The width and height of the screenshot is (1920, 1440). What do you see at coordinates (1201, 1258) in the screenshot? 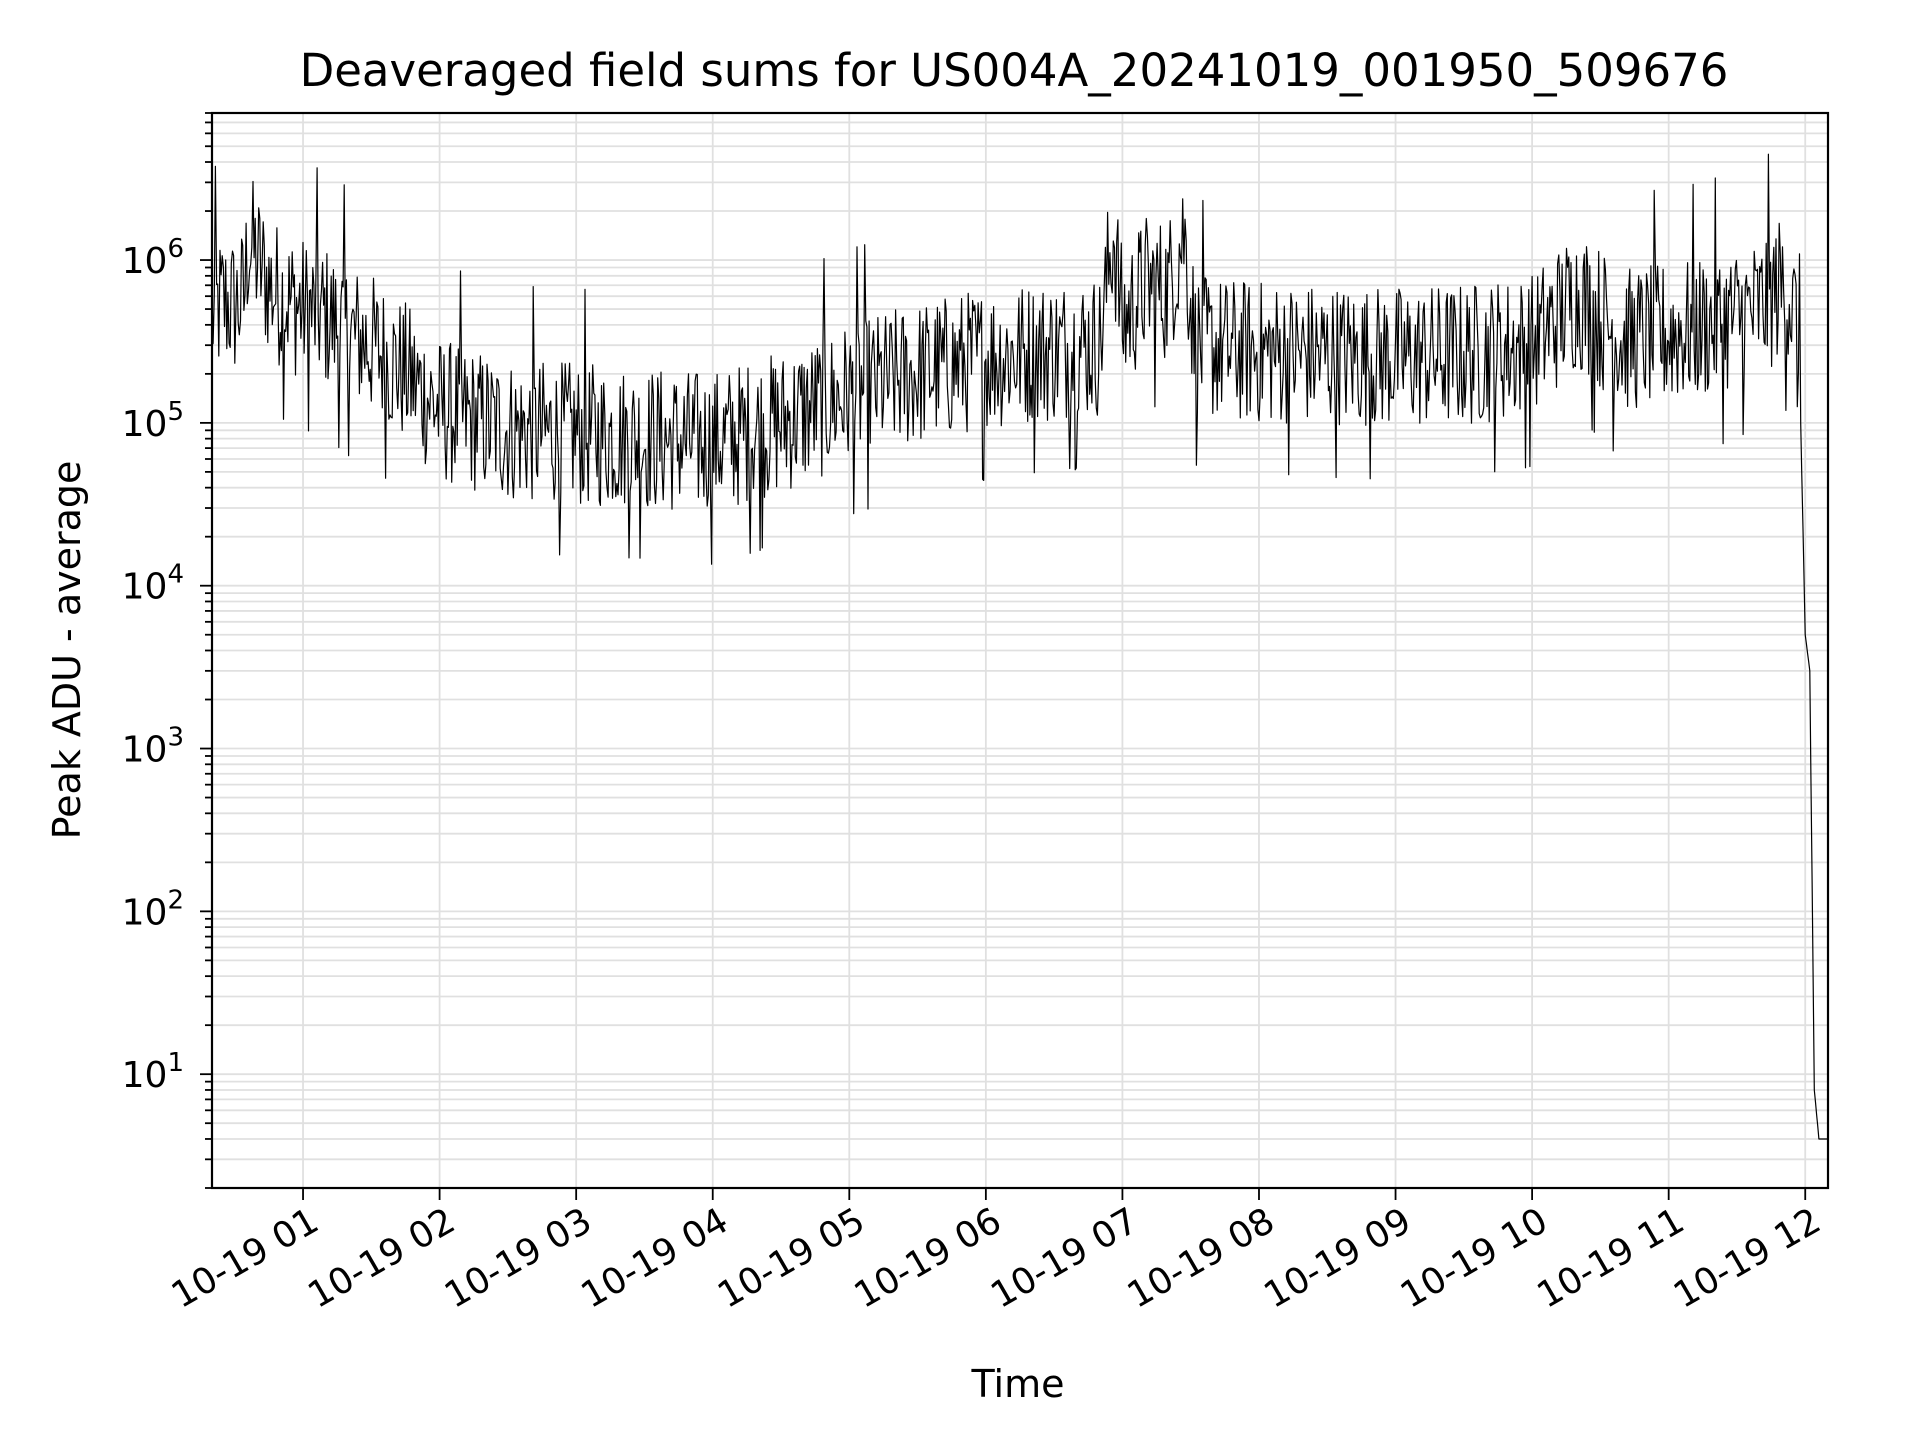
I see `x-tick-label: 10-19 08` at bounding box center [1201, 1258].